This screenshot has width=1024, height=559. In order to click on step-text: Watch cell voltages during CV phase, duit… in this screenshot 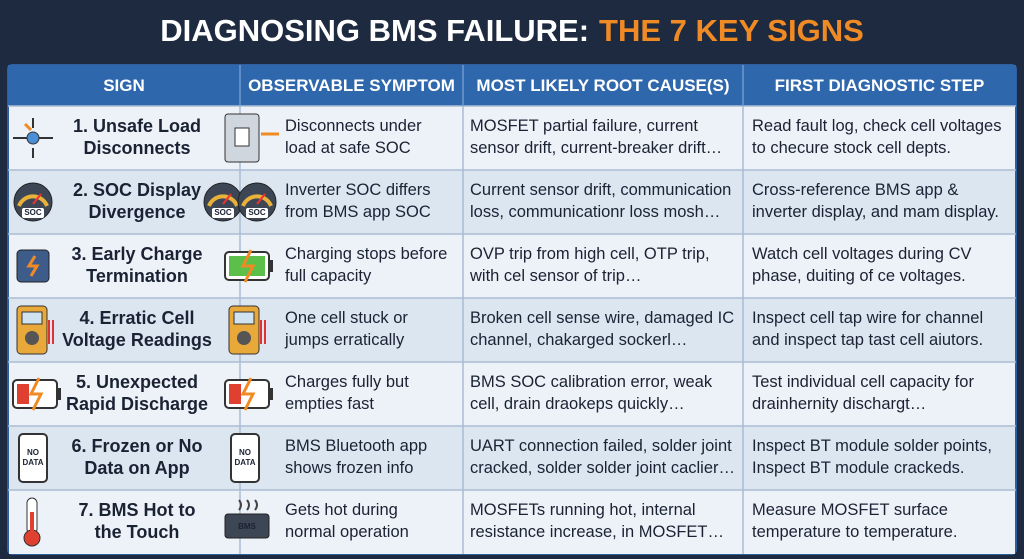, I will do `click(862, 265)`.